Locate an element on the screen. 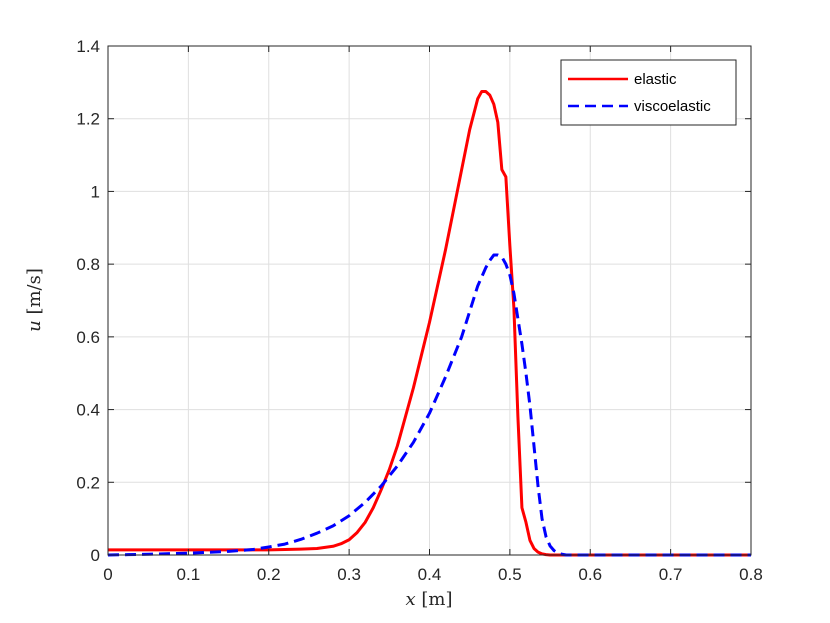 The image size is (830, 623). x-tick-label: 0.2 is located at coordinates (269, 574).